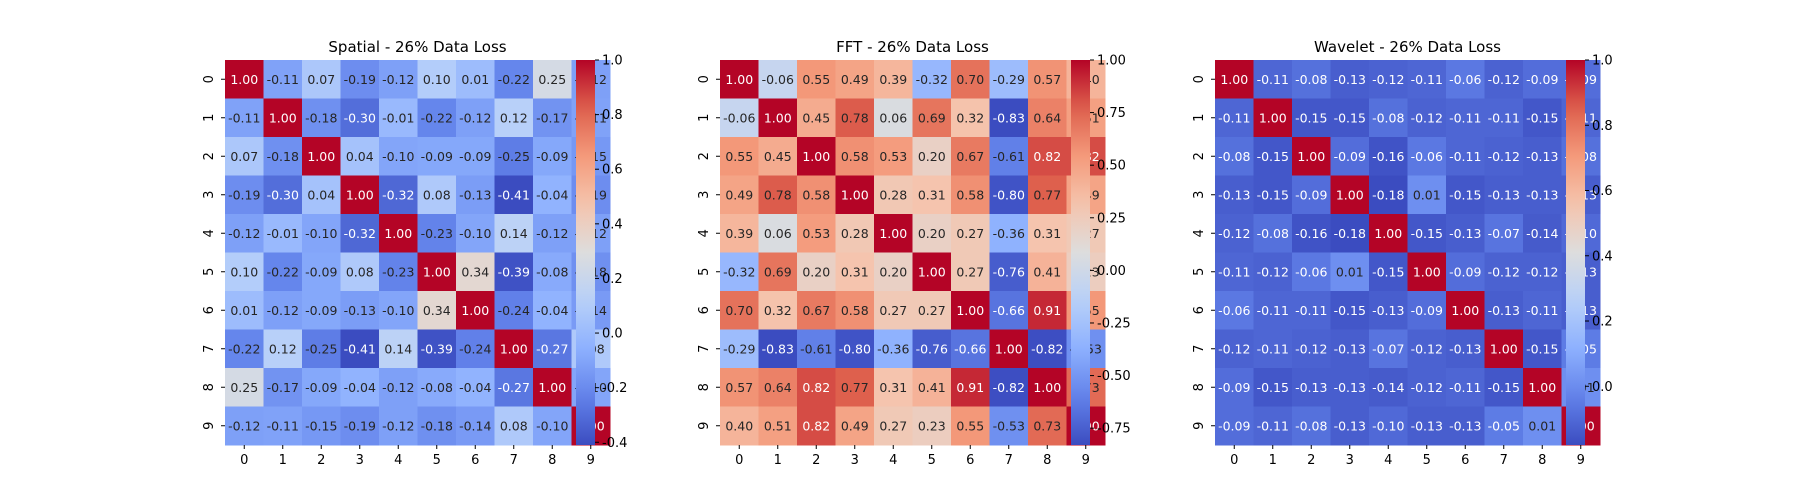 Image resolution: width=1800 pixels, height=504 pixels. Describe the element at coordinates (1234, 460) in the screenshot. I see `x-tick-label: 0` at that location.